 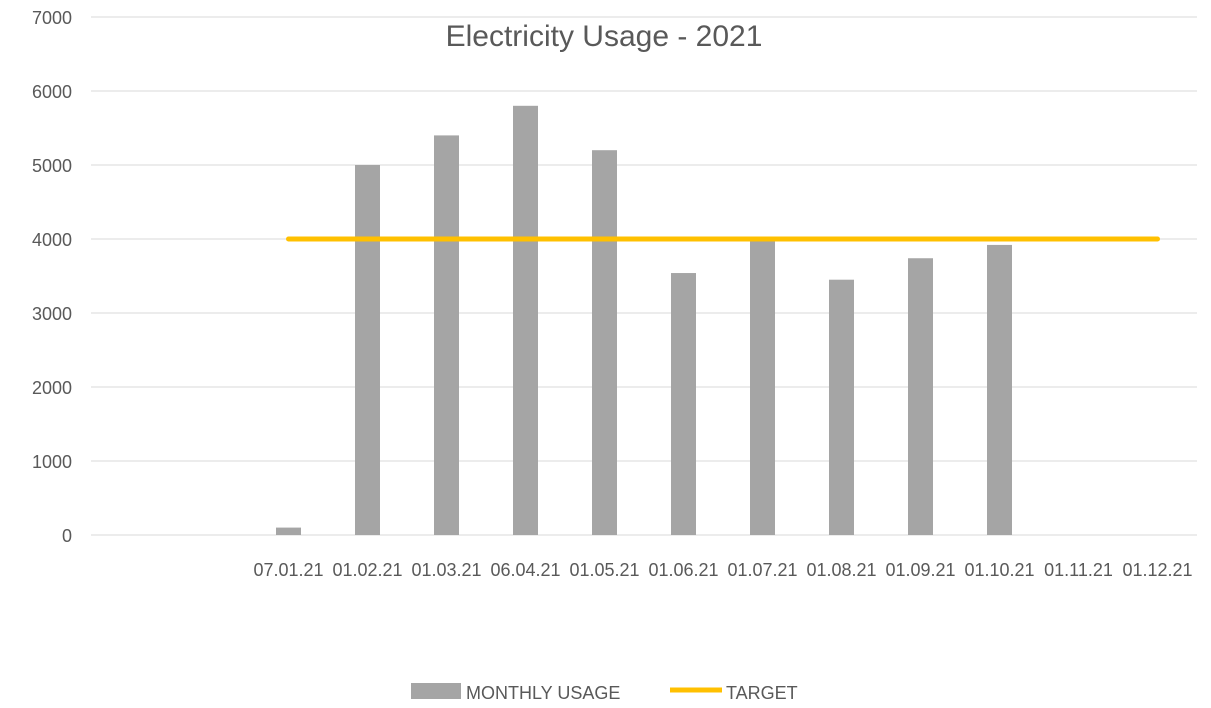 I want to click on x-tick-label: 01.03.21, so click(x=446, y=570).